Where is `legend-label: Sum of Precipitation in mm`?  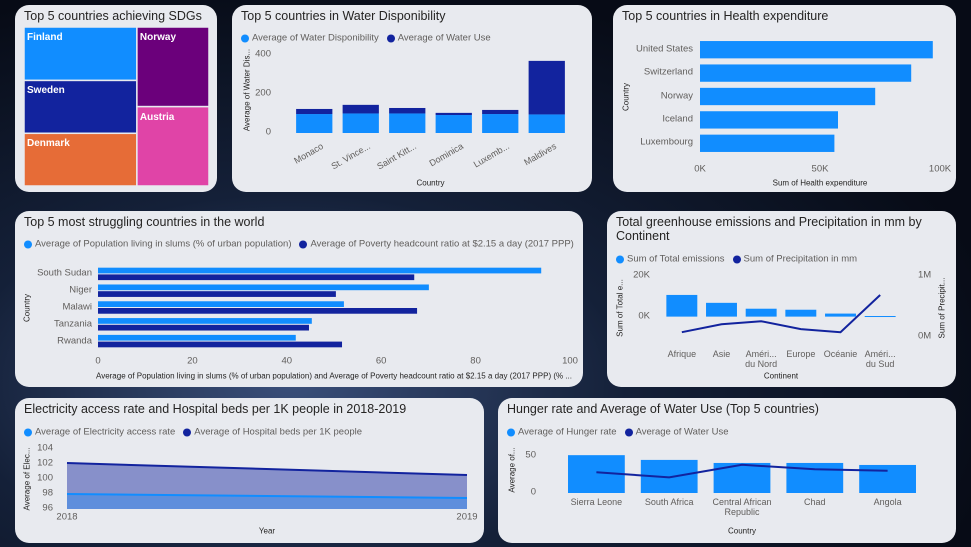
legend-label: Sum of Precipitation in mm is located at coordinates (800, 259).